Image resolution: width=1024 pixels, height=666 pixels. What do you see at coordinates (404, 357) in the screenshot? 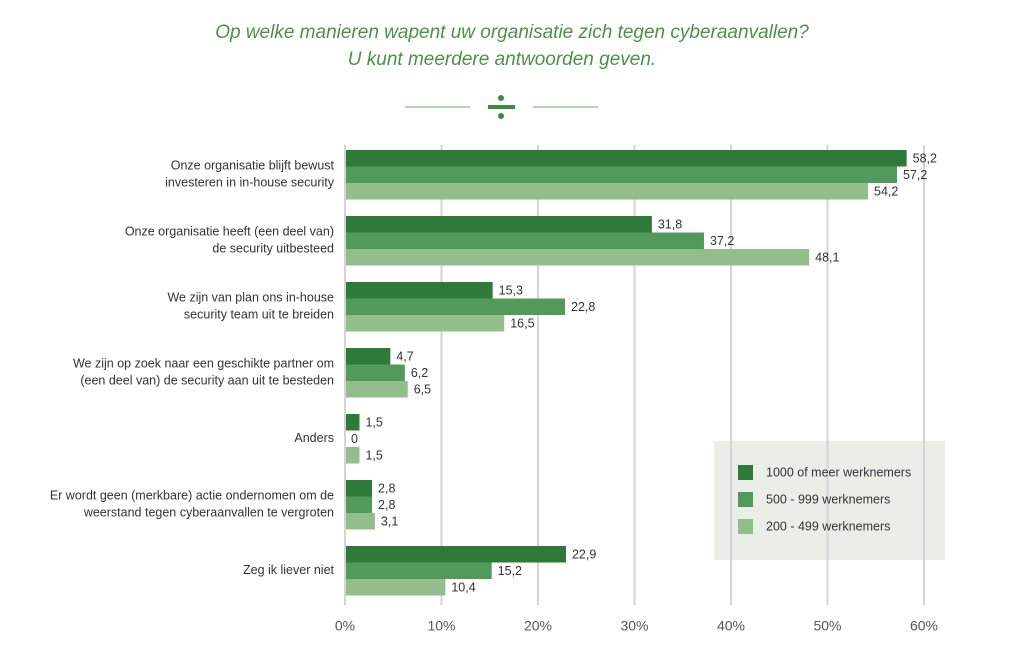
I see `value-label: 4,7` at bounding box center [404, 357].